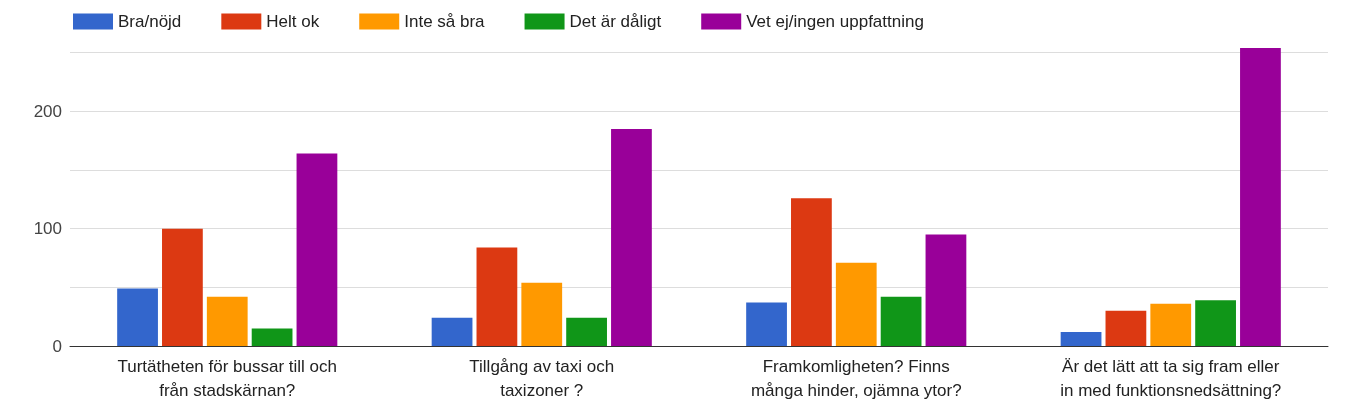 The width and height of the screenshot is (1348, 419). I want to click on legend-label: Inte så bra, so click(445, 21).